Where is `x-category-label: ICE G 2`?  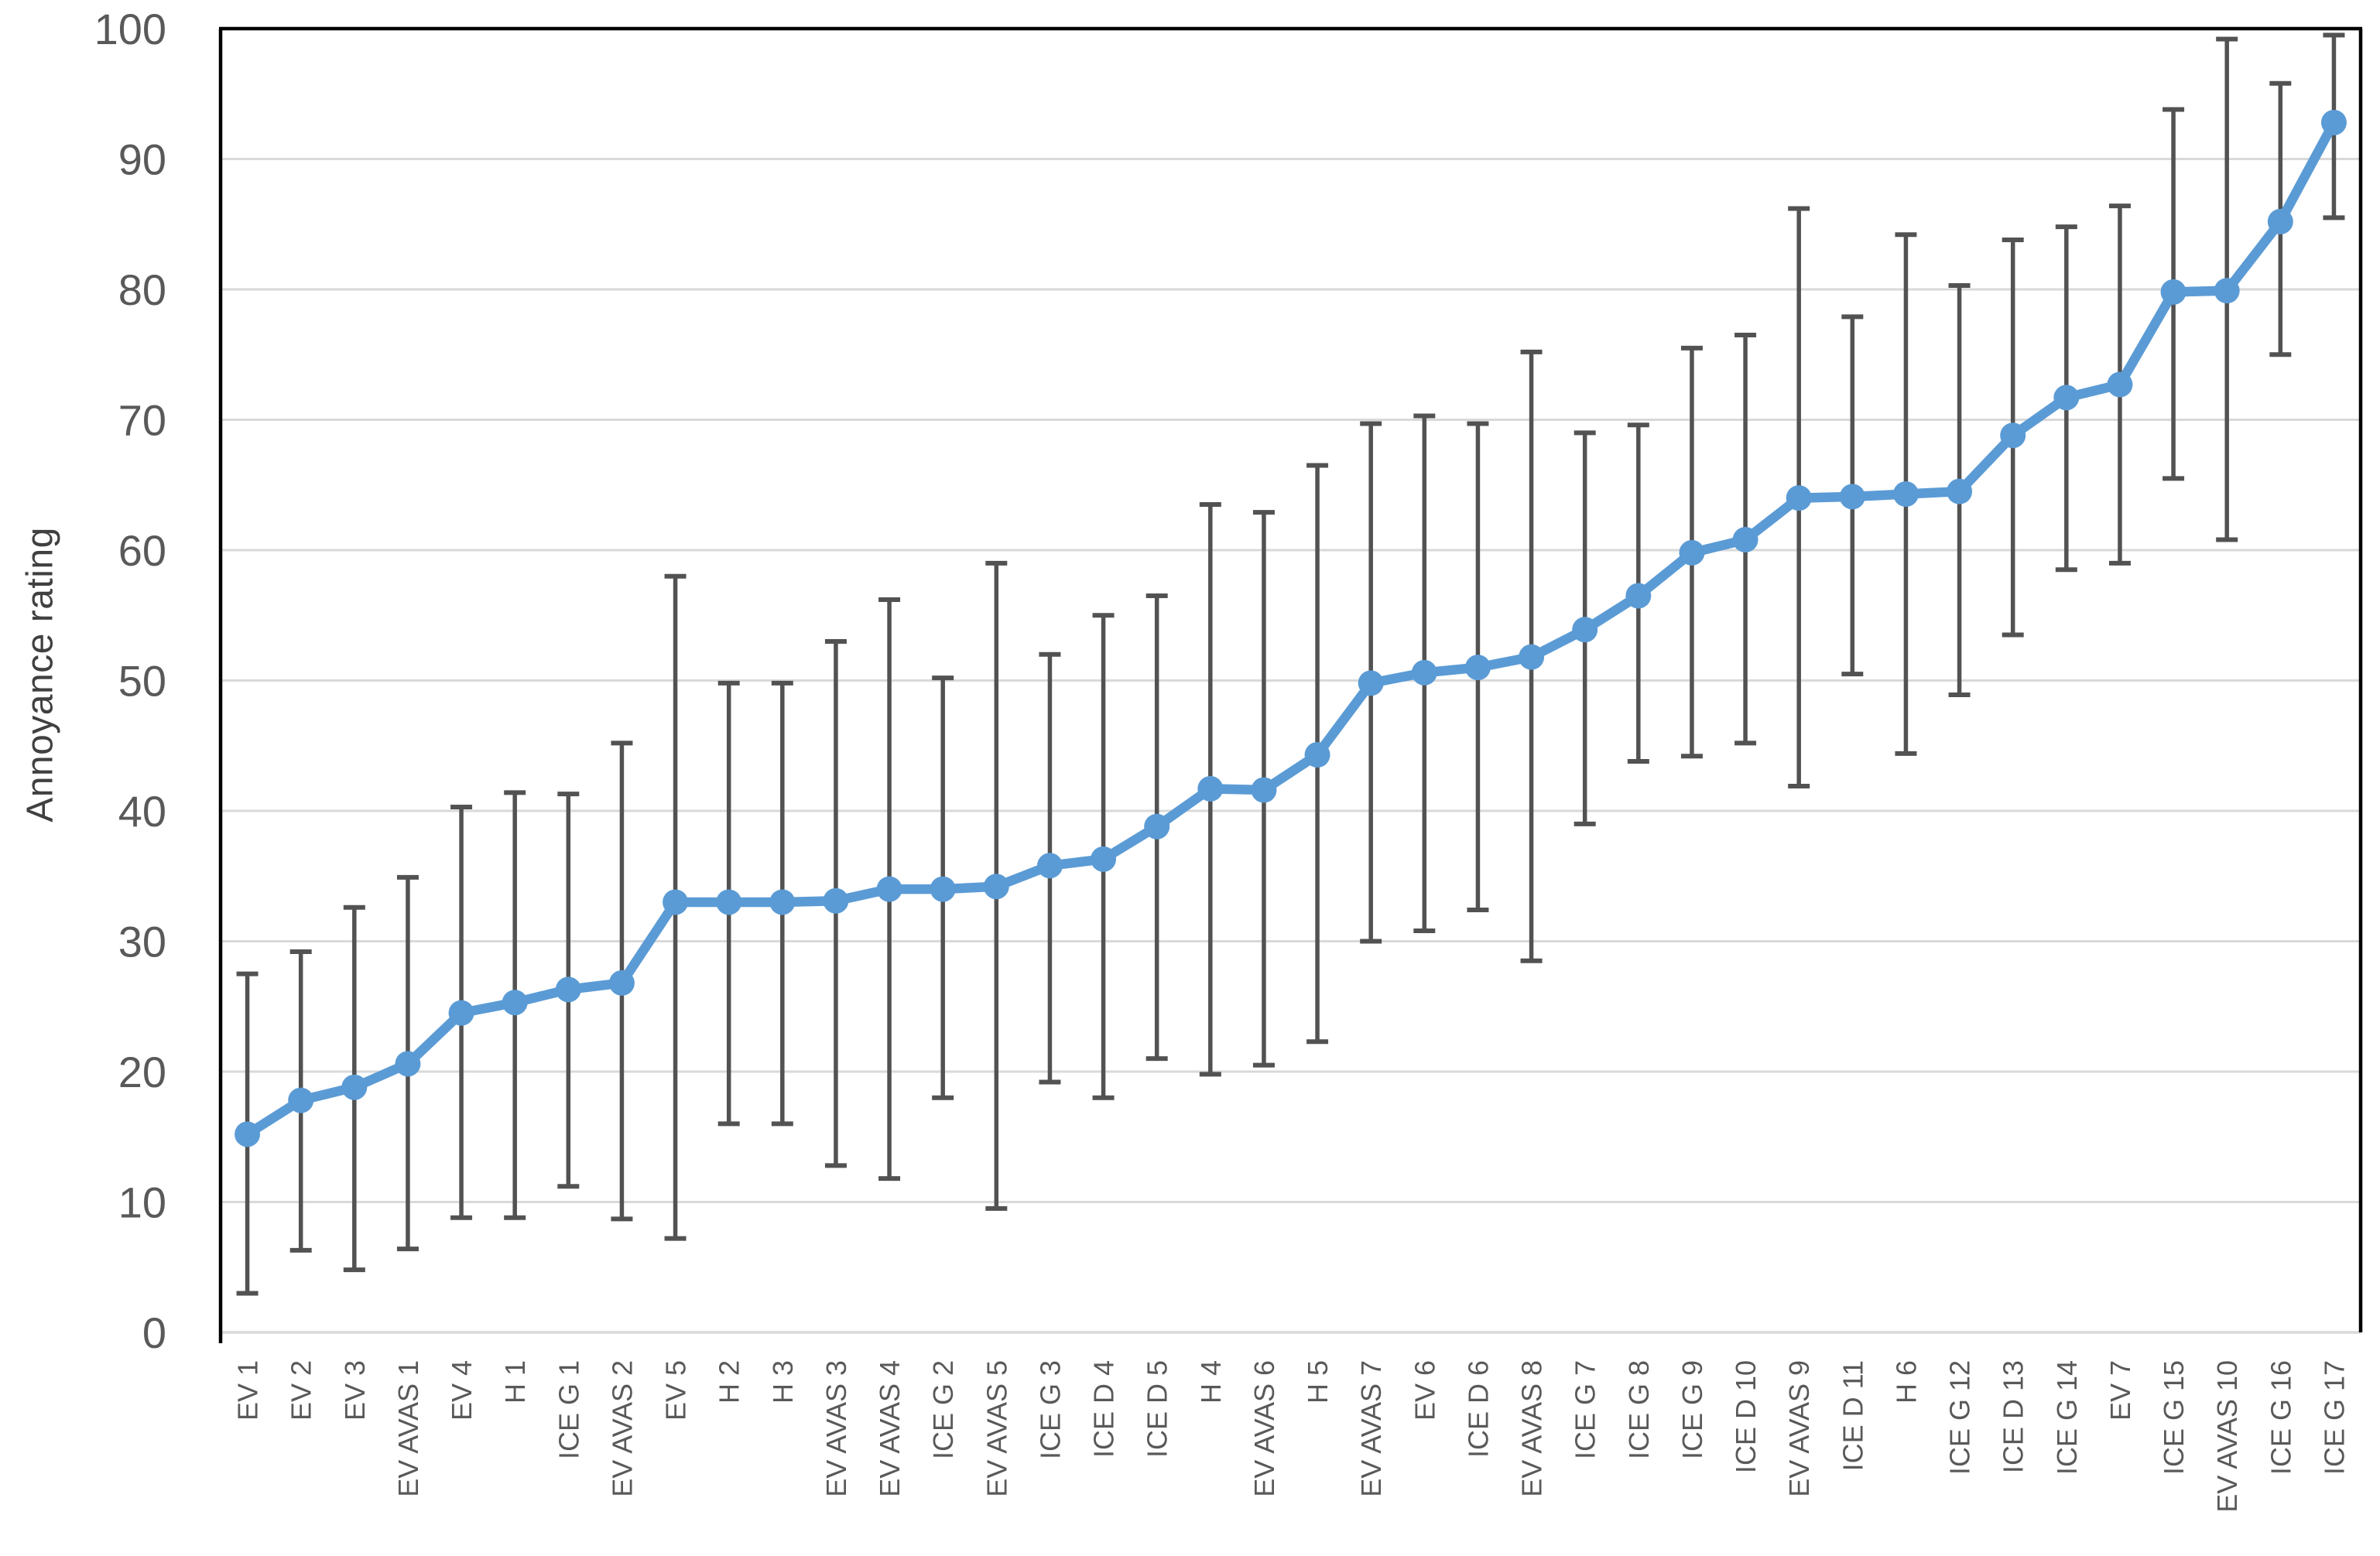 x-category-label: ICE G 2 is located at coordinates (943, 1409).